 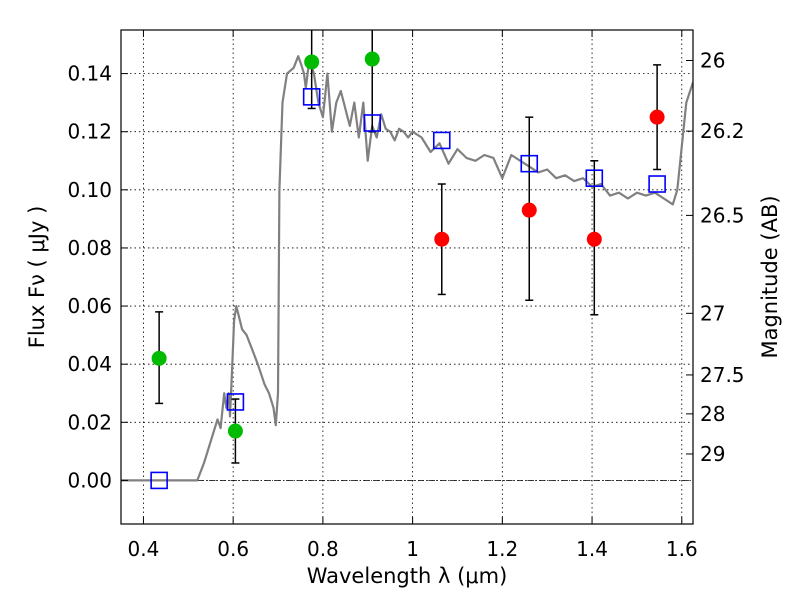 I want to click on y2-tick-label: 28, so click(x=712, y=414).